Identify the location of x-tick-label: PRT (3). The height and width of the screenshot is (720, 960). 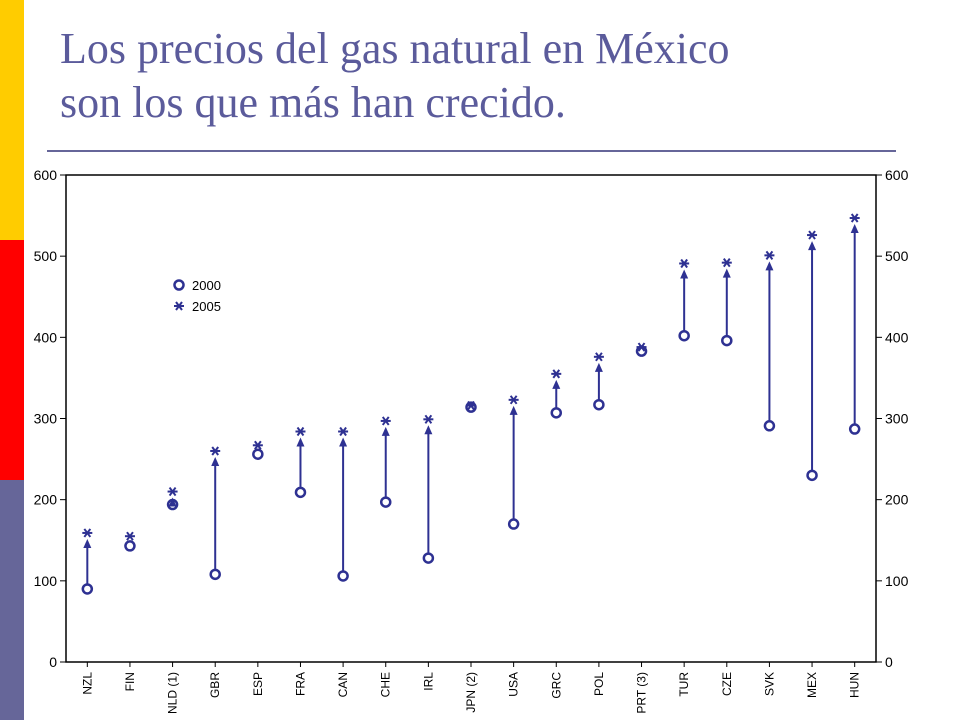
(642, 693).